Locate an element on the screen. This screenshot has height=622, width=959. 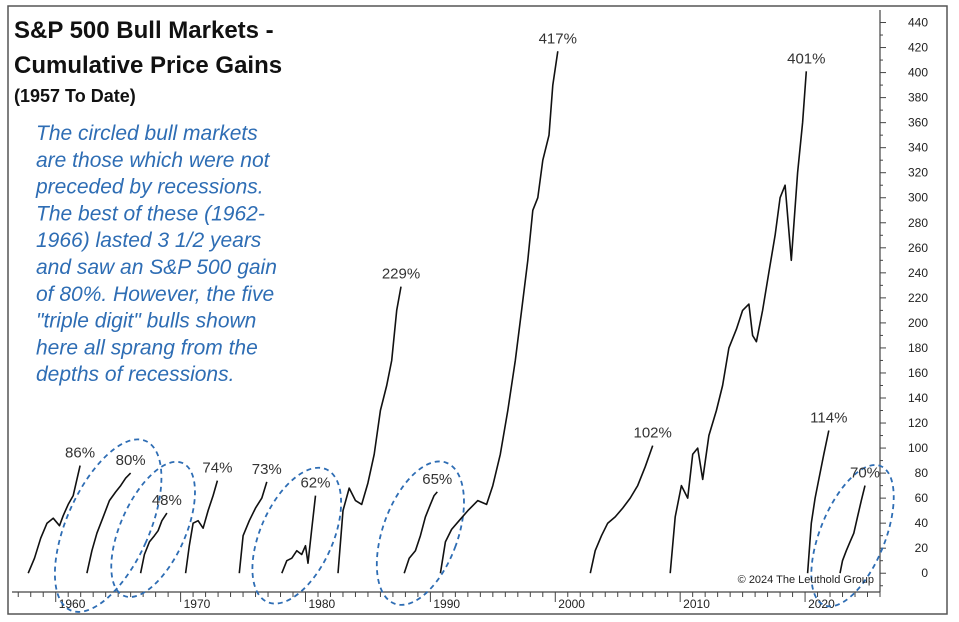
y-tick-label: 140 is located at coordinates (918, 398).